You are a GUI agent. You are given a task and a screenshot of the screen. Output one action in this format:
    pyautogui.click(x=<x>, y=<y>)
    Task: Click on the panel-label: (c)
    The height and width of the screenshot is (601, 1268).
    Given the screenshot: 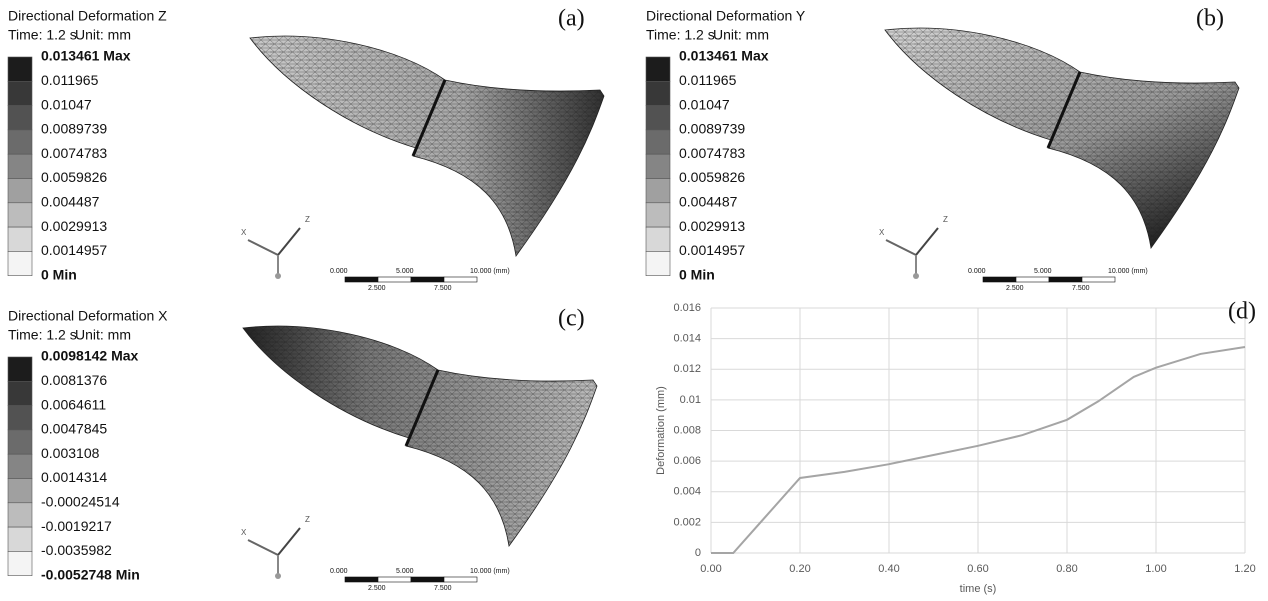 What is the action you would take?
    pyautogui.click(x=571, y=319)
    